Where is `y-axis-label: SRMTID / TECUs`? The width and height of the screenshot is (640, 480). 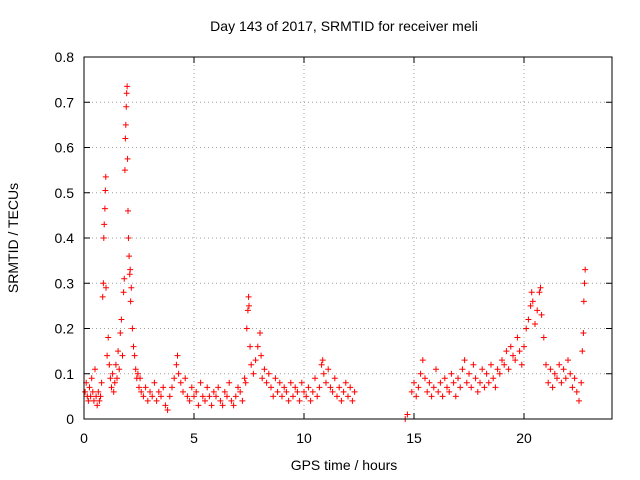
y-axis-label: SRMTID / TECUs is located at coordinates (13, 238).